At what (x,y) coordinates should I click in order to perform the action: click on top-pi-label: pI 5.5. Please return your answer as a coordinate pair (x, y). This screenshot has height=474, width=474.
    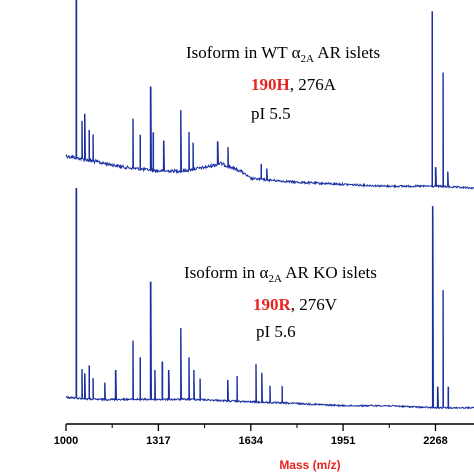
    Looking at the image, I should click on (271, 113).